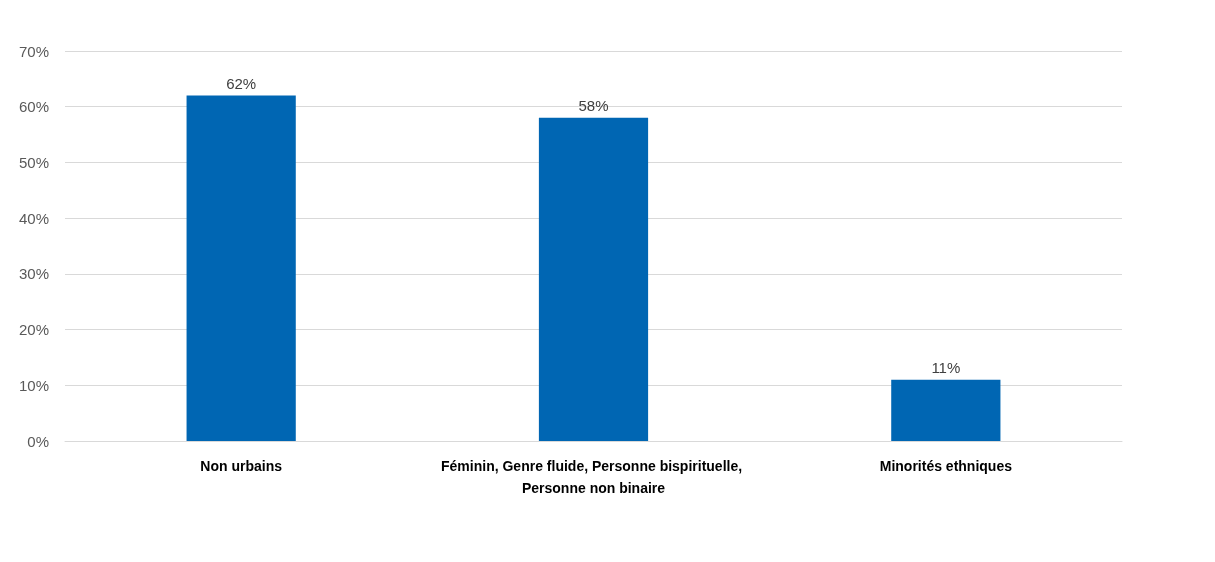 This screenshot has width=1215, height=562. I want to click on y-tick-label: 40%, so click(33, 218).